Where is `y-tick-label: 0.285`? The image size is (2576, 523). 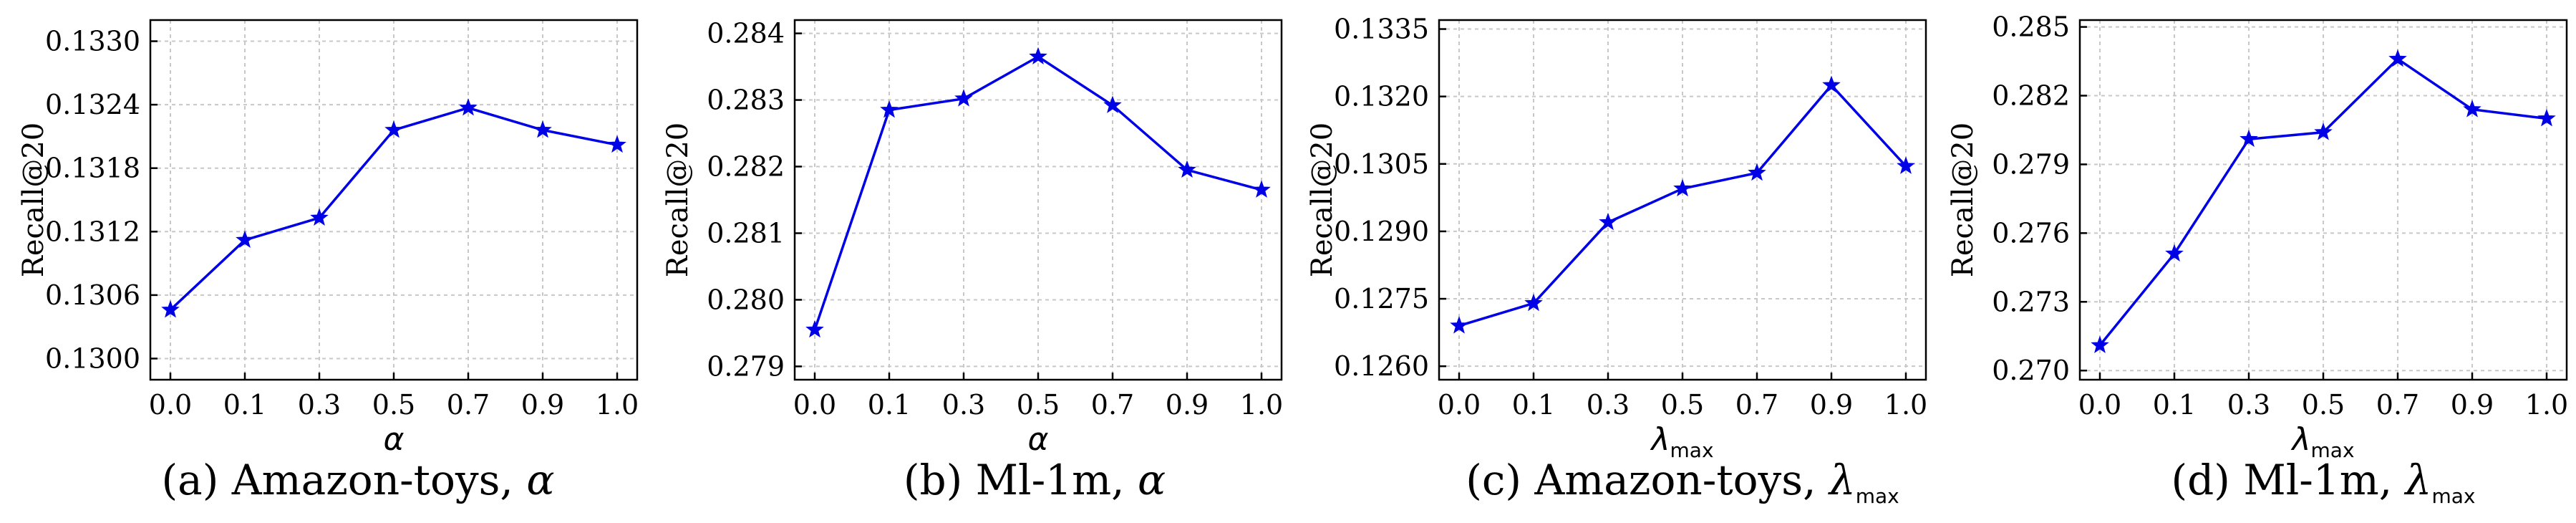 y-tick-label: 0.285 is located at coordinates (2031, 27).